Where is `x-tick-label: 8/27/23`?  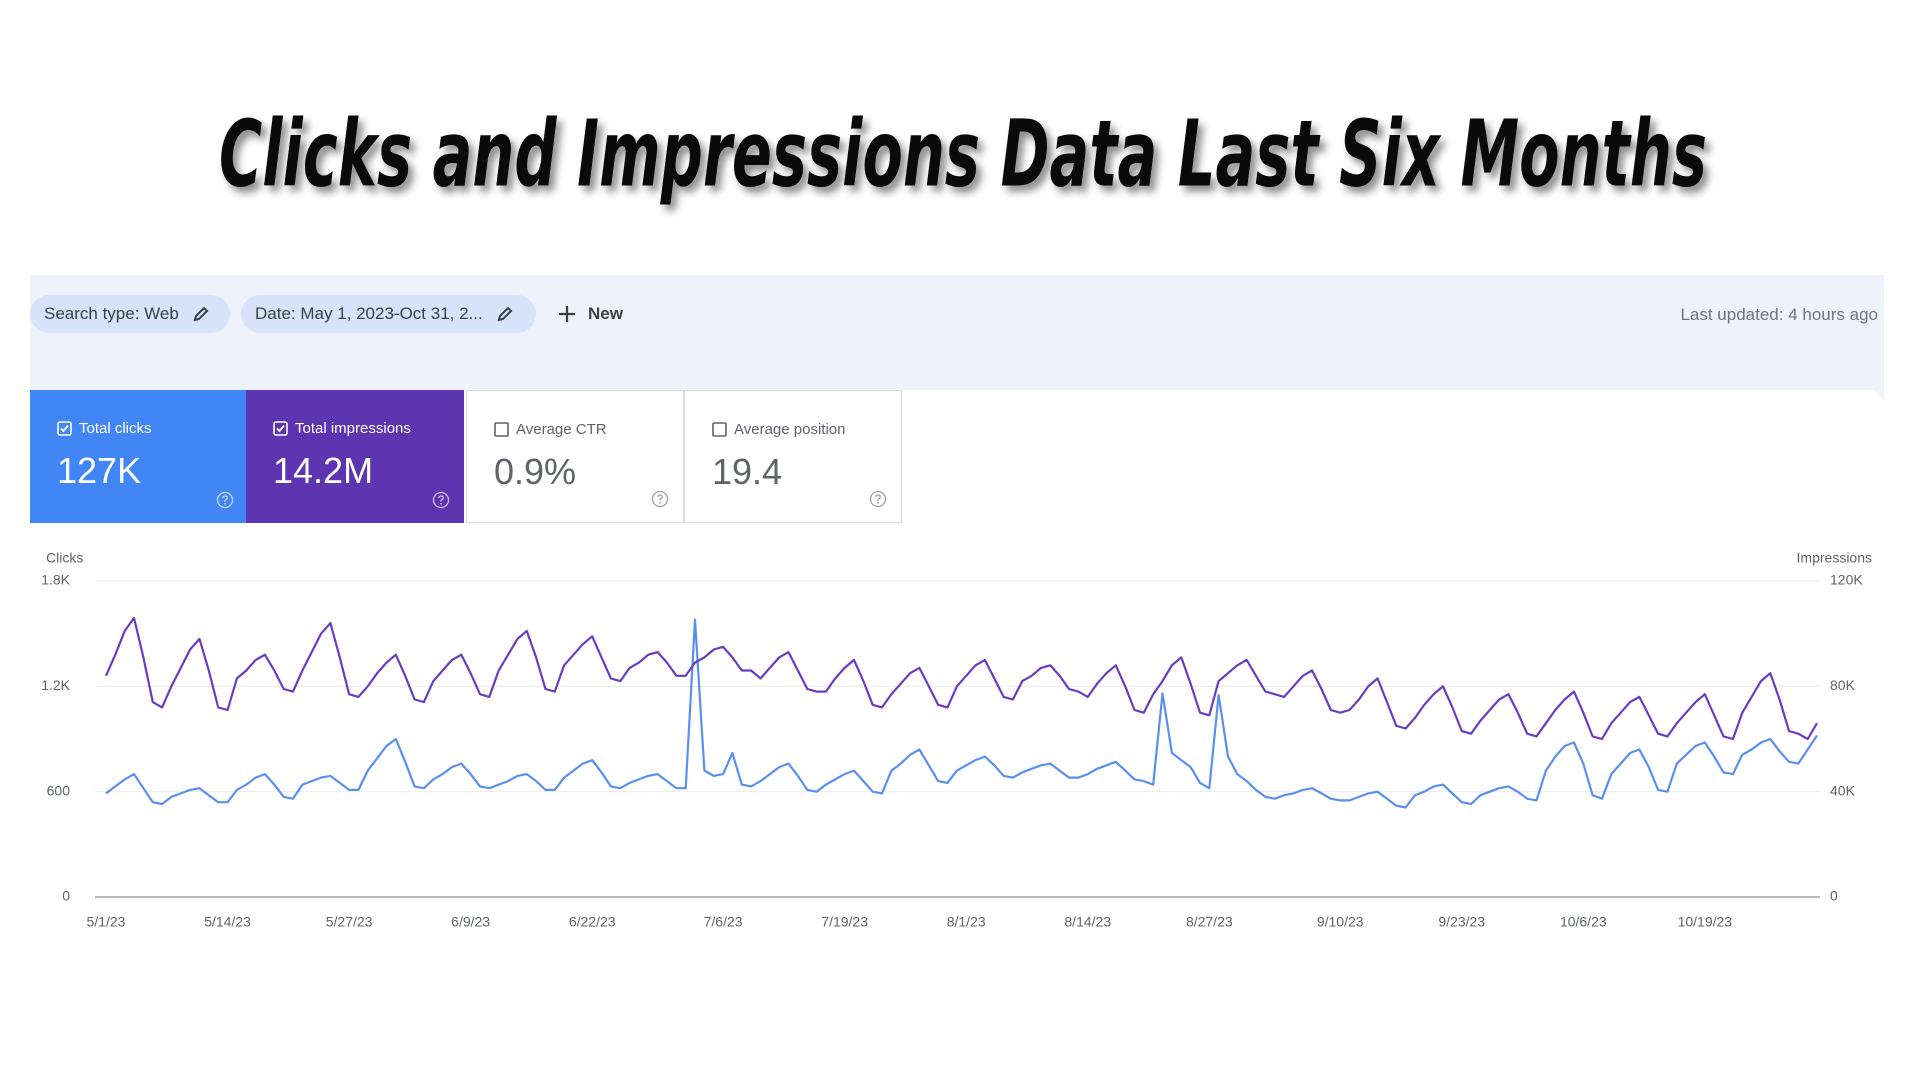
x-tick-label: 8/27/23 is located at coordinates (1209, 922).